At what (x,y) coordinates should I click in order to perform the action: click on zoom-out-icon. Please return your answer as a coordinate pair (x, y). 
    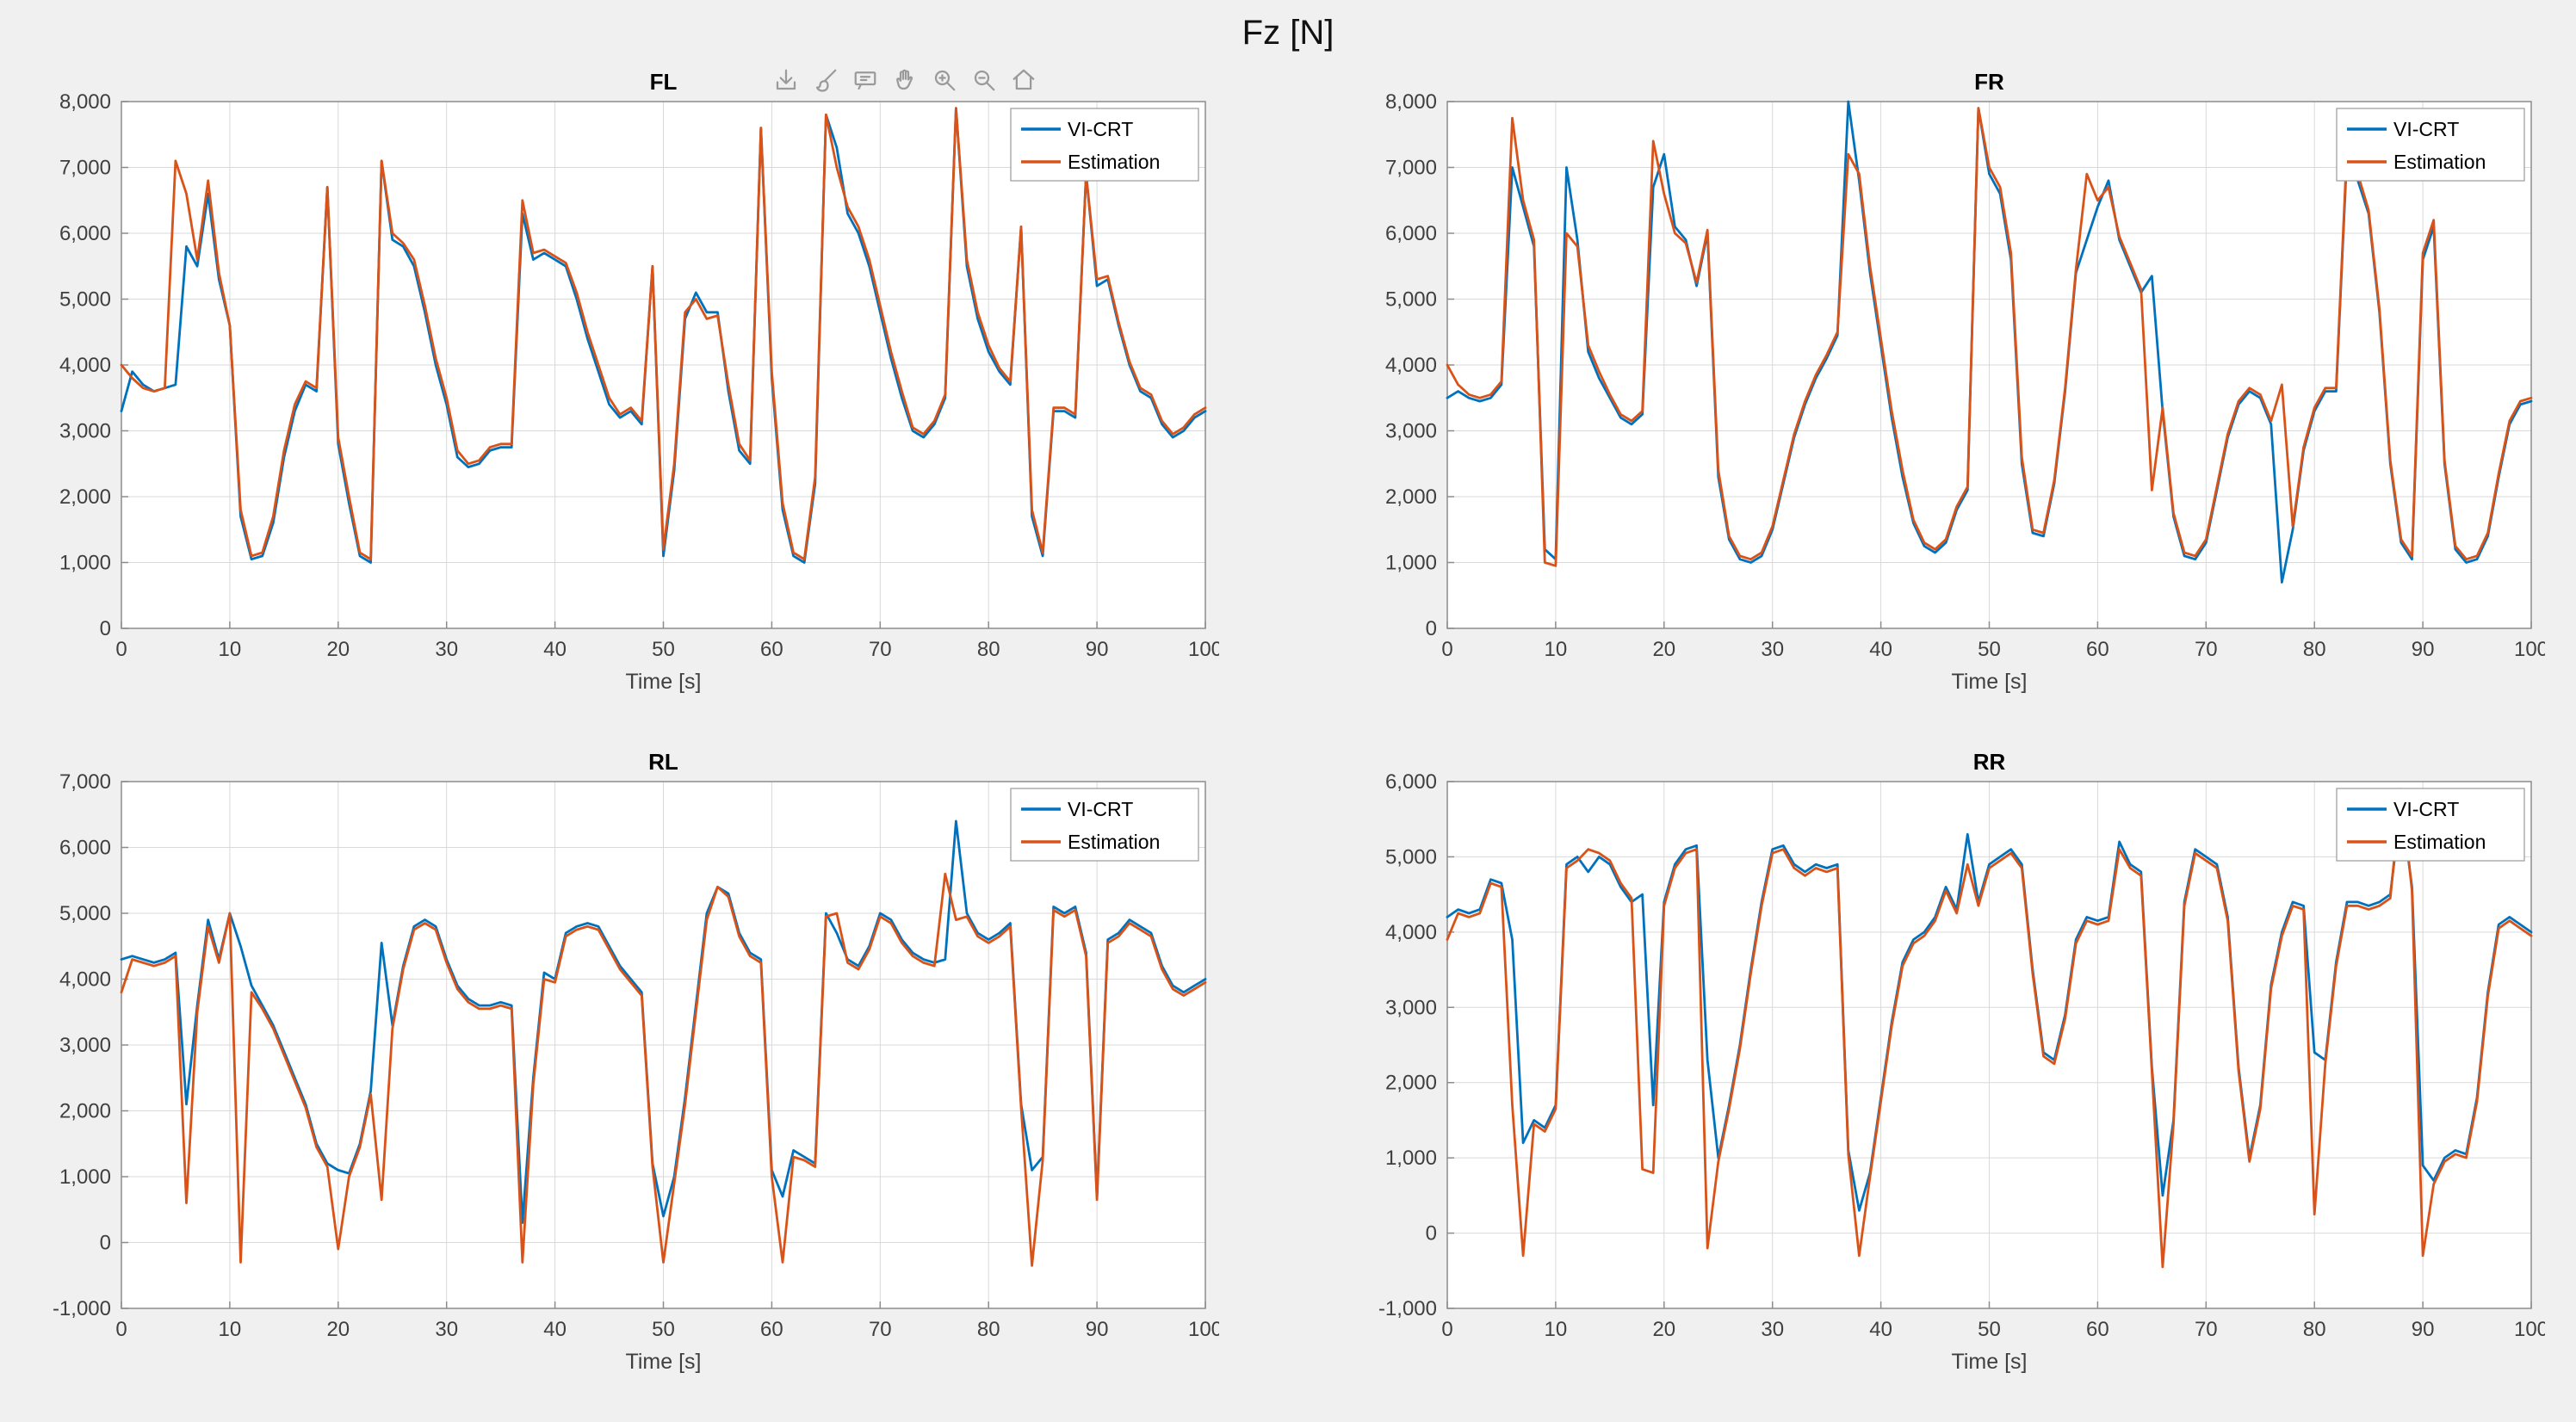
    Looking at the image, I should click on (985, 80).